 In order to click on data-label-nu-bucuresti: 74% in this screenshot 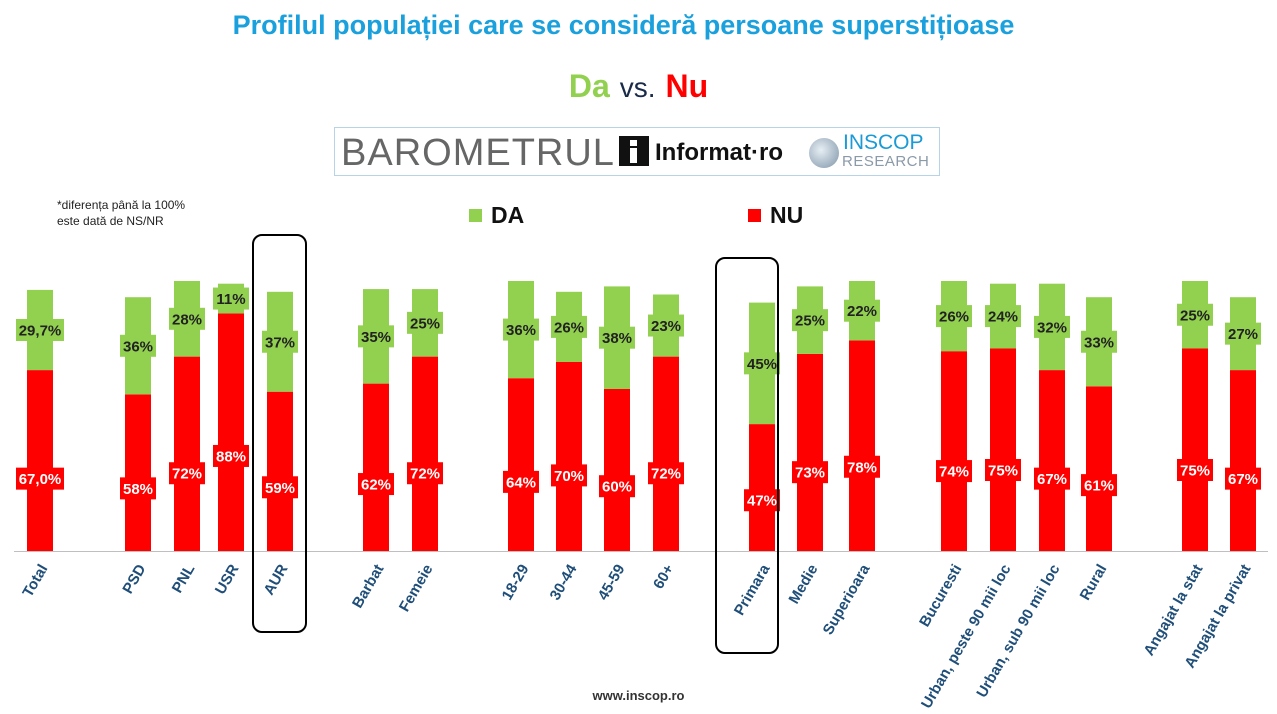, I will do `click(954, 472)`.